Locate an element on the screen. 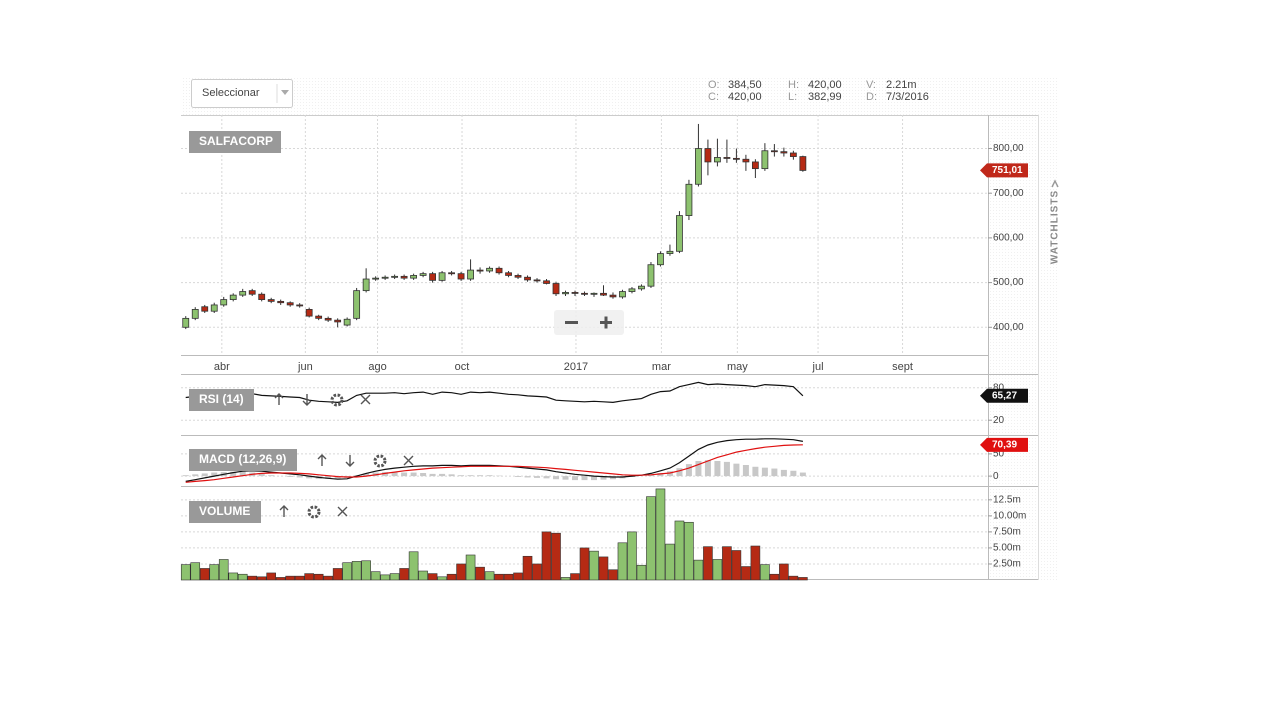  select-text: Seleccionar is located at coordinates (231, 93).